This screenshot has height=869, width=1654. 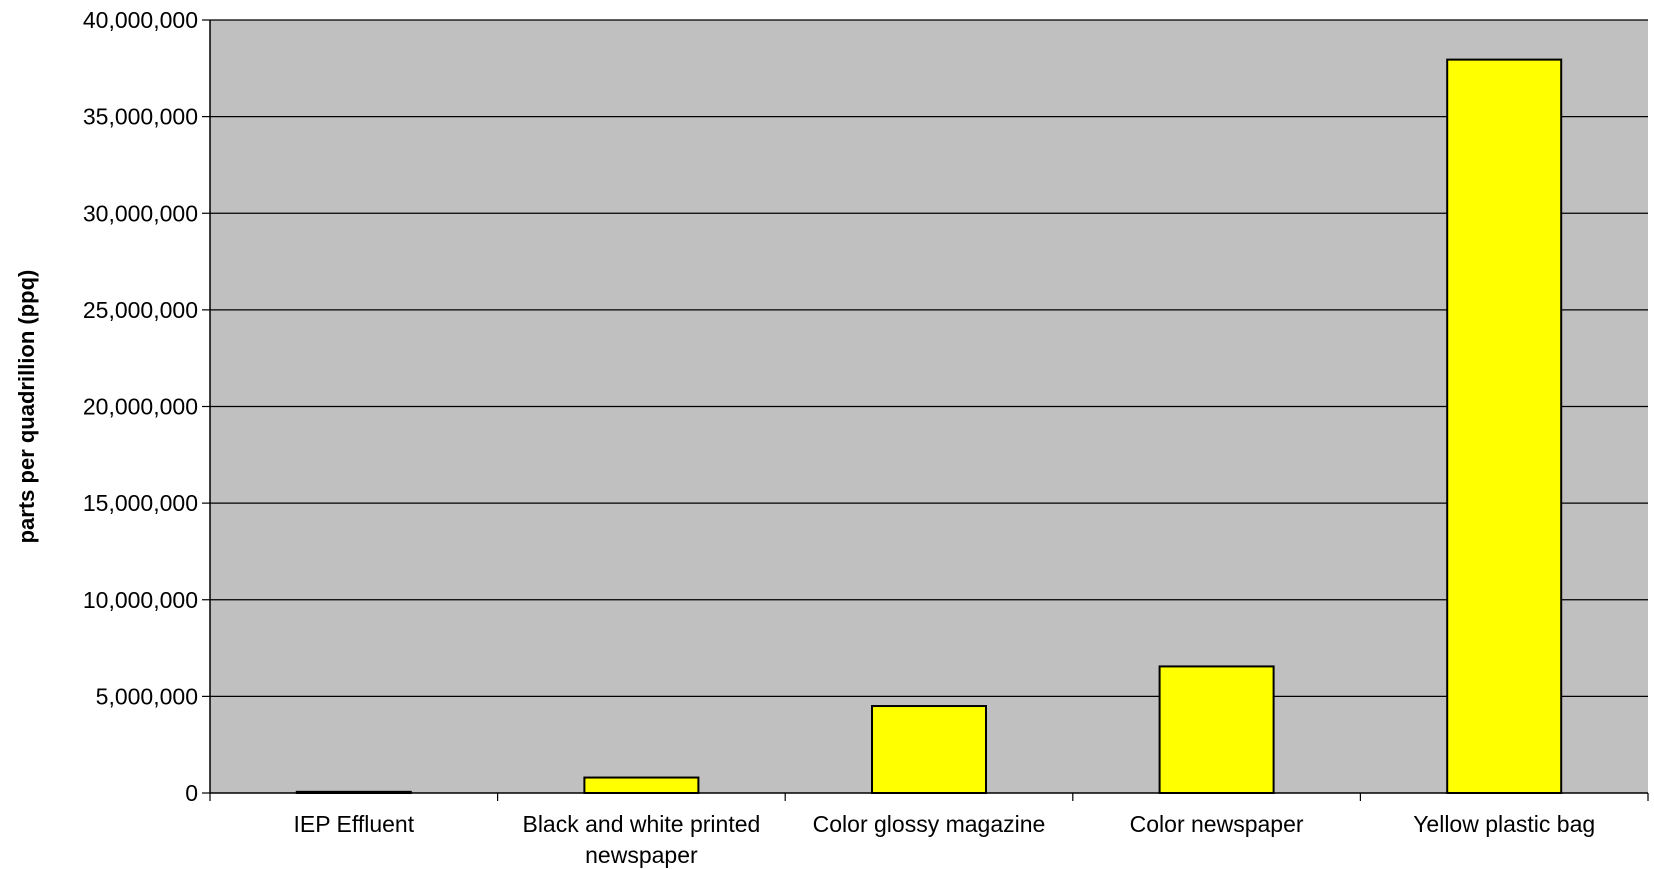 I want to click on x-category-label: Color newspaper, so click(x=1217, y=824).